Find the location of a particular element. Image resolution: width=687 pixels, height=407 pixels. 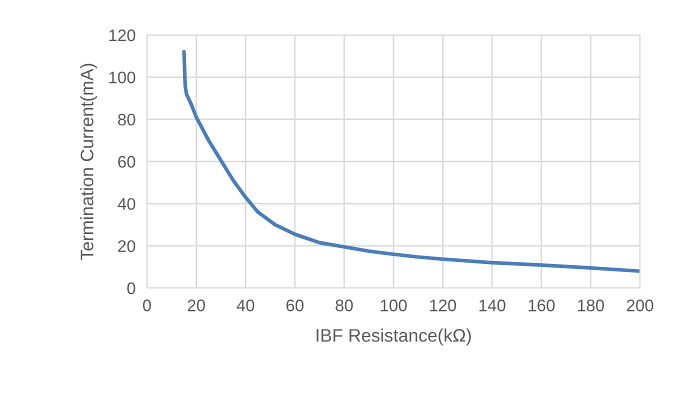

y-tick-label: 40 is located at coordinates (127, 204).